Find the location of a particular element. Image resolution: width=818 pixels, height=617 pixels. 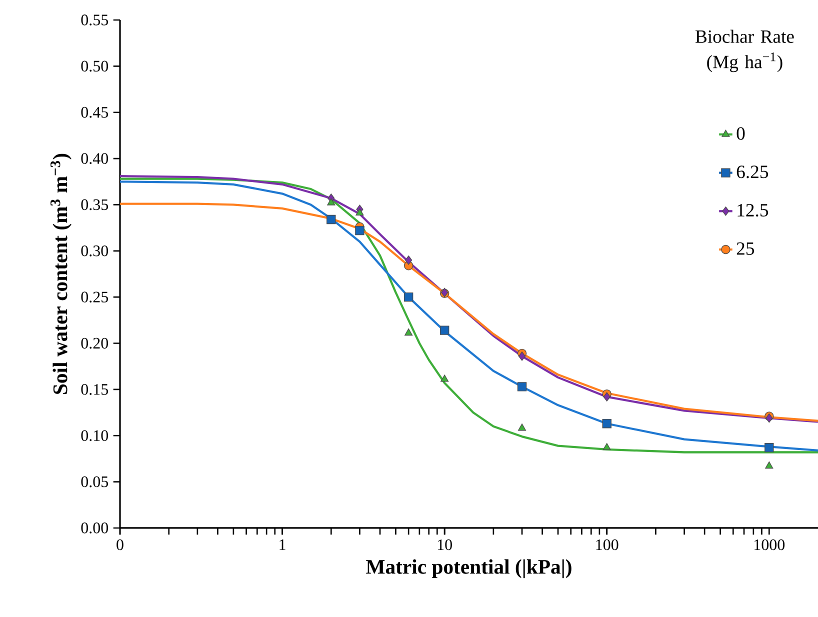

y-axis-title: Soil water content (m$^{3}$ m$^{−3}$) is located at coordinates (61, 274).